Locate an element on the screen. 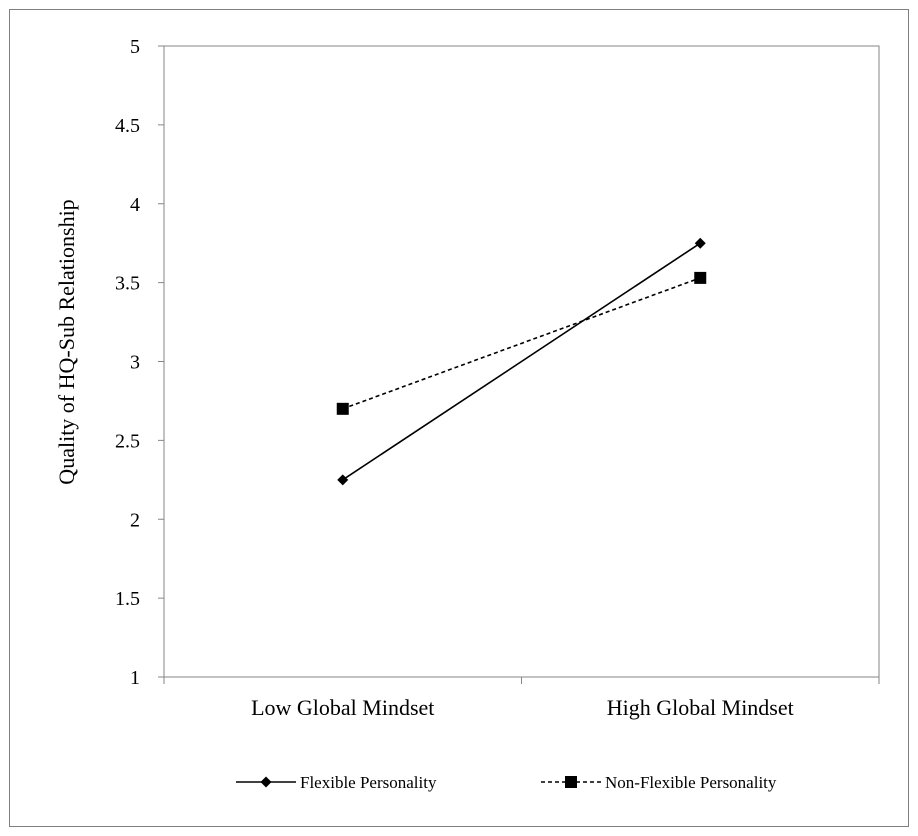 Image resolution: width=918 pixels, height=836 pixels. legend-label: Flexible Personality is located at coordinates (368, 782).